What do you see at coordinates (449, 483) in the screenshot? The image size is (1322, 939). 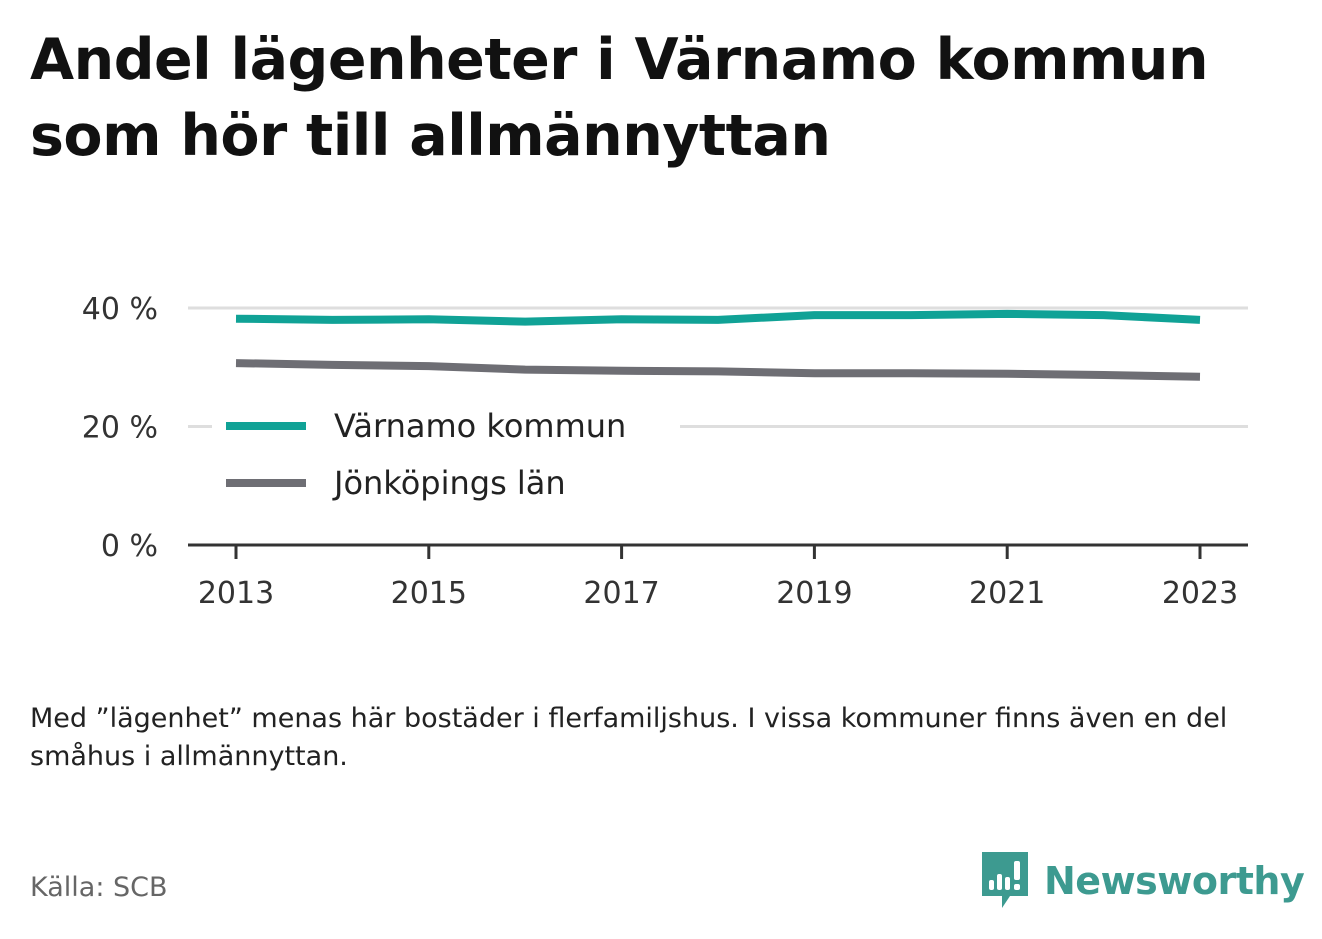 I see `legend-label-lan: Jönköpings län` at bounding box center [449, 483].